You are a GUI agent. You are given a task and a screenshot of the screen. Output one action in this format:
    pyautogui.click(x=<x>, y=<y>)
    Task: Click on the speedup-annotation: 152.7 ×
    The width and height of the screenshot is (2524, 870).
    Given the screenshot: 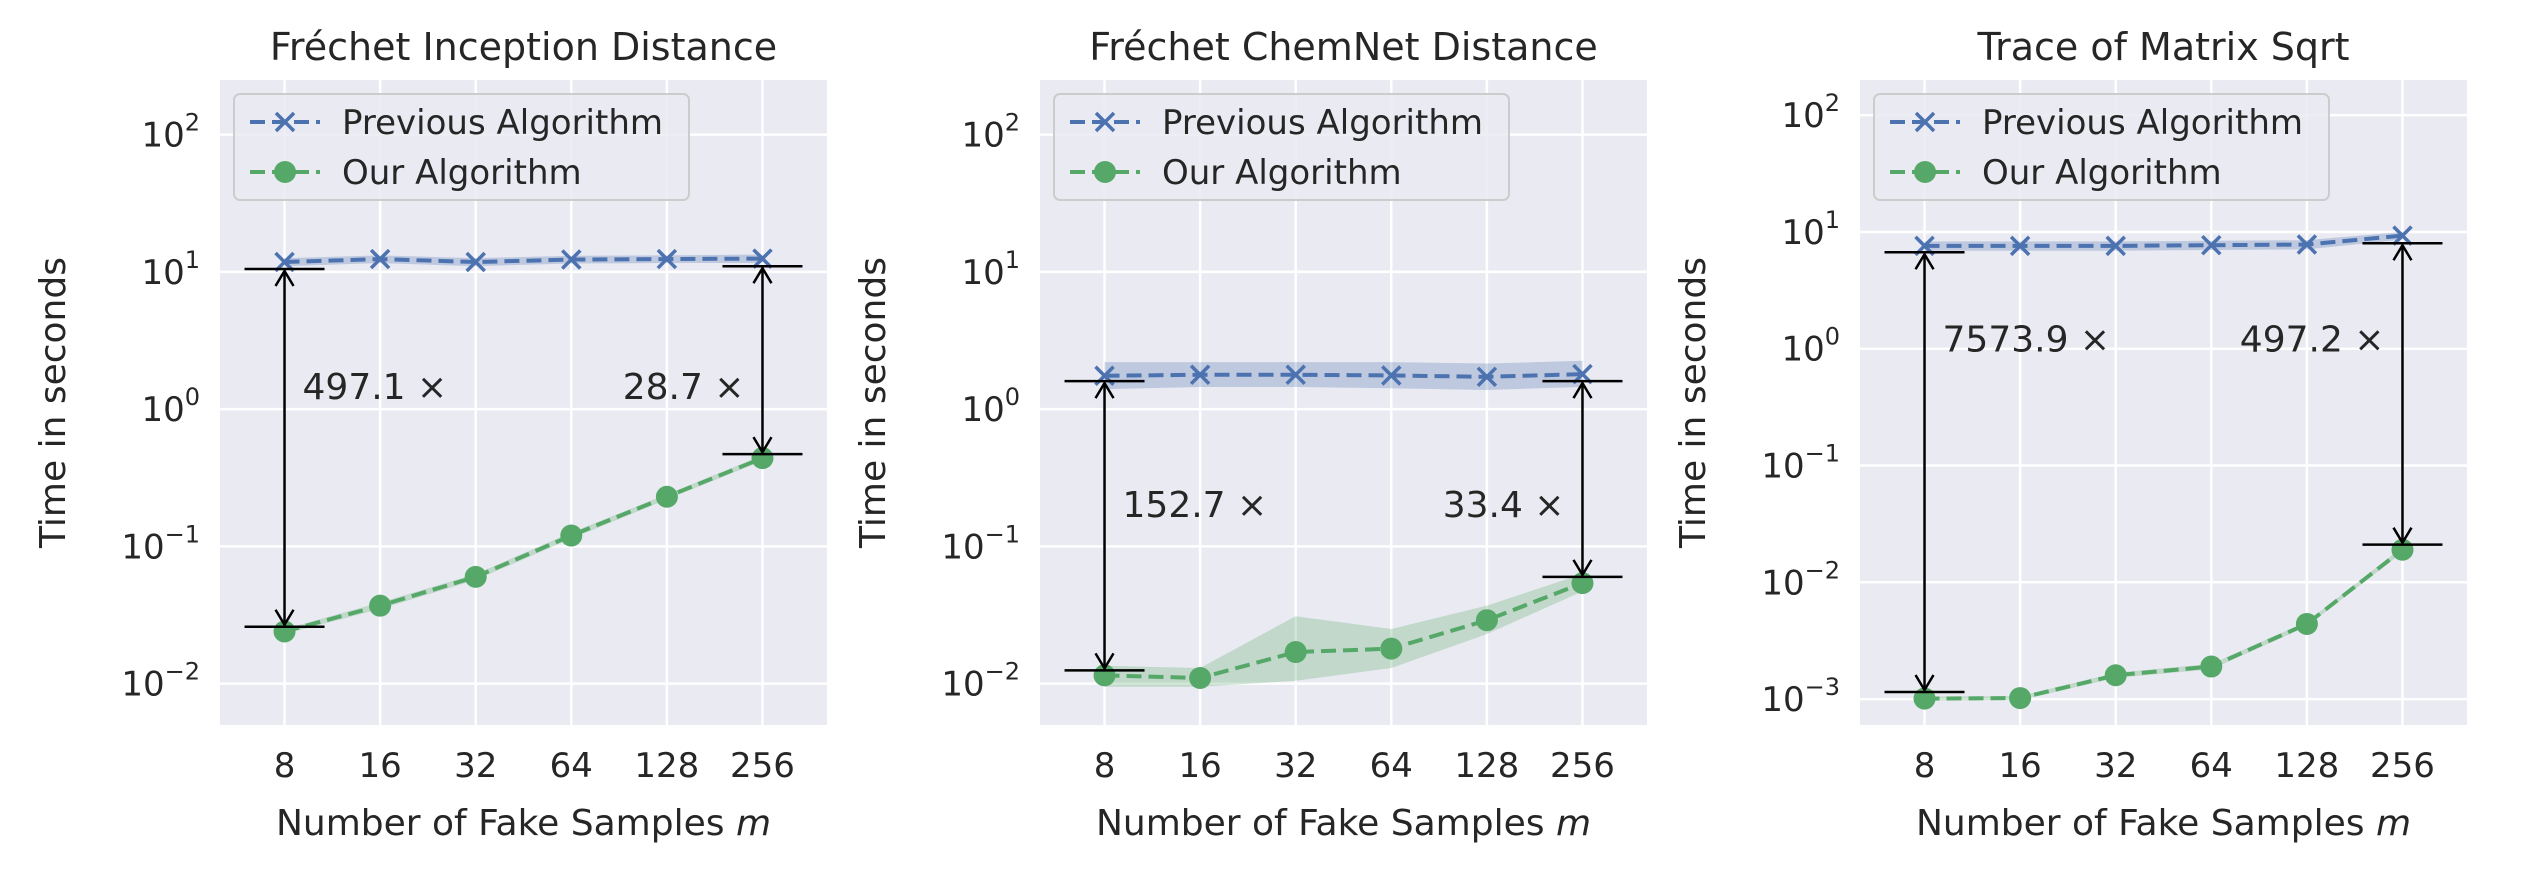 What is the action you would take?
    pyautogui.click(x=1165, y=525)
    